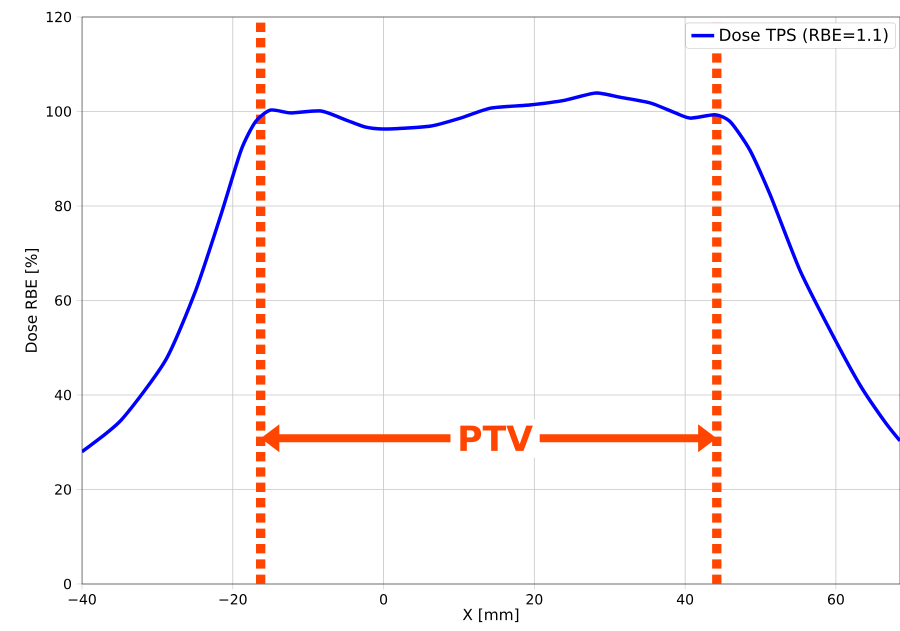 The width and height of the screenshot is (900, 631). Describe the element at coordinates (68, 584) in the screenshot. I see `y-tick-label: 0` at that location.